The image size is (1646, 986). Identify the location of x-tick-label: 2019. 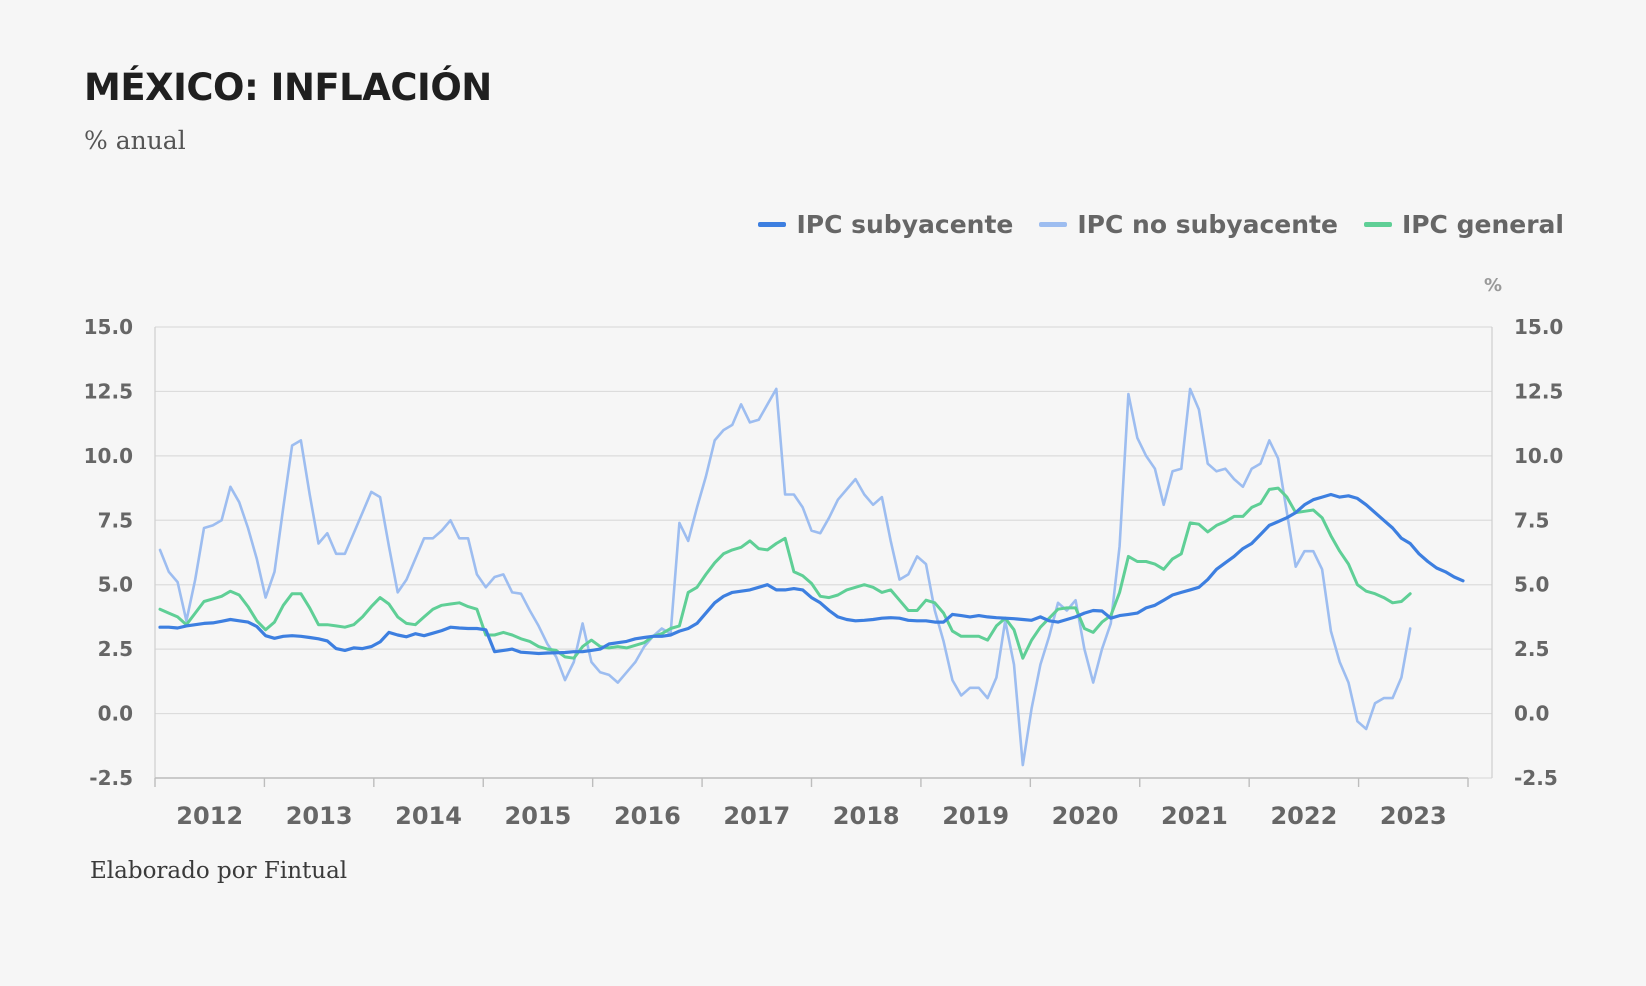
(975, 816).